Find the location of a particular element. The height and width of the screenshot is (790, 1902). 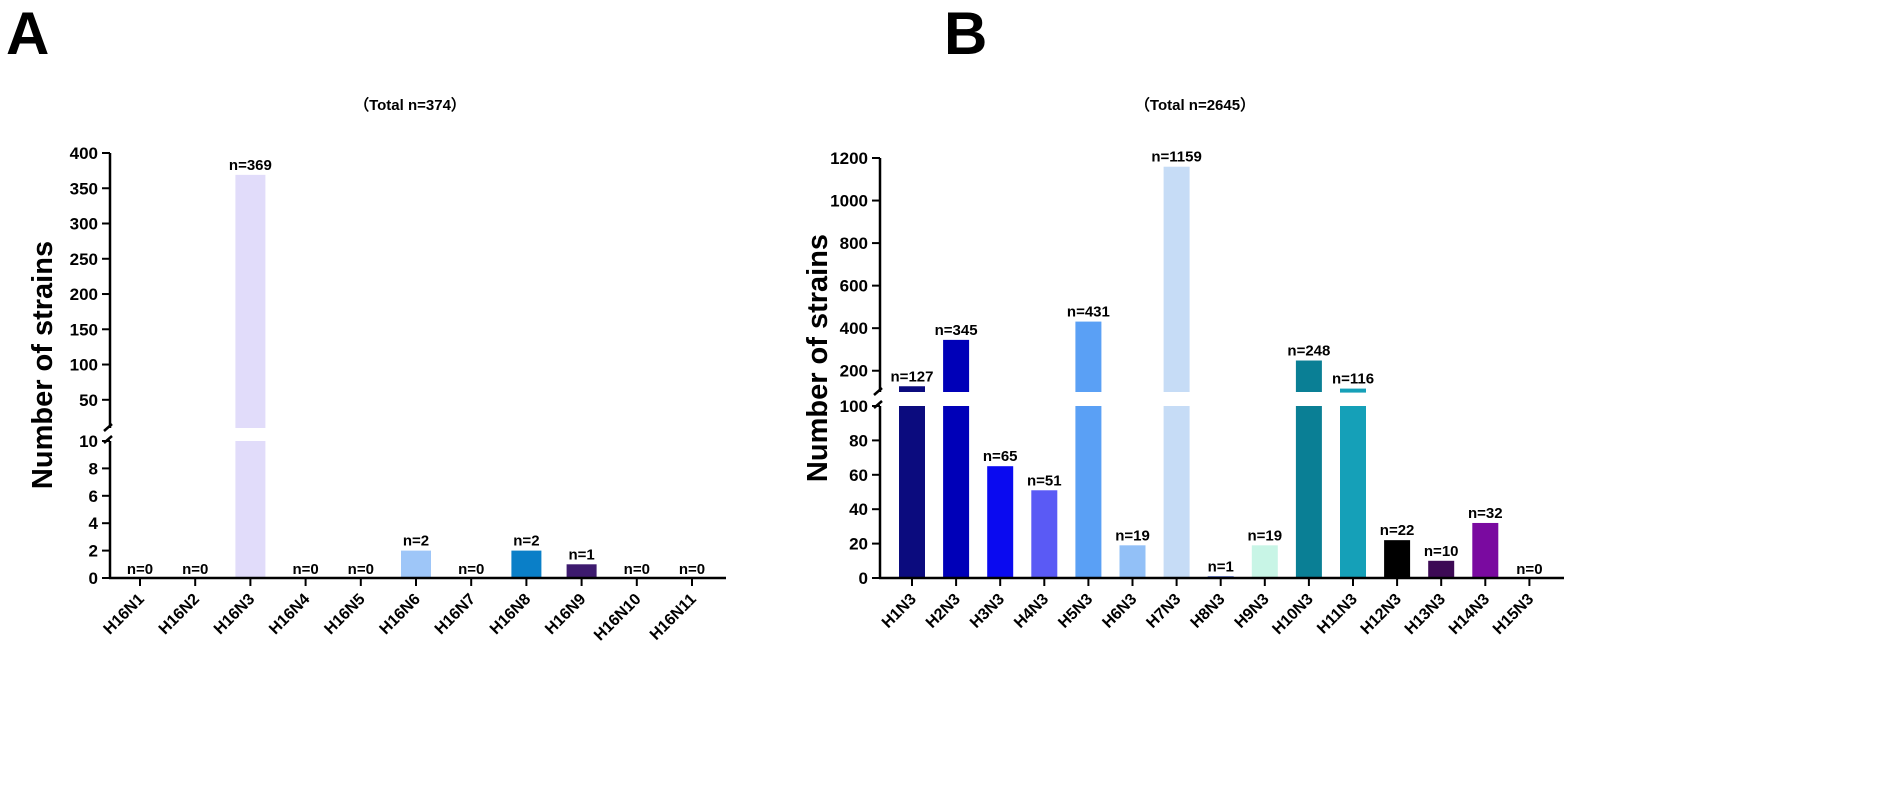

panel-label-b: B is located at coordinates (966, 33).